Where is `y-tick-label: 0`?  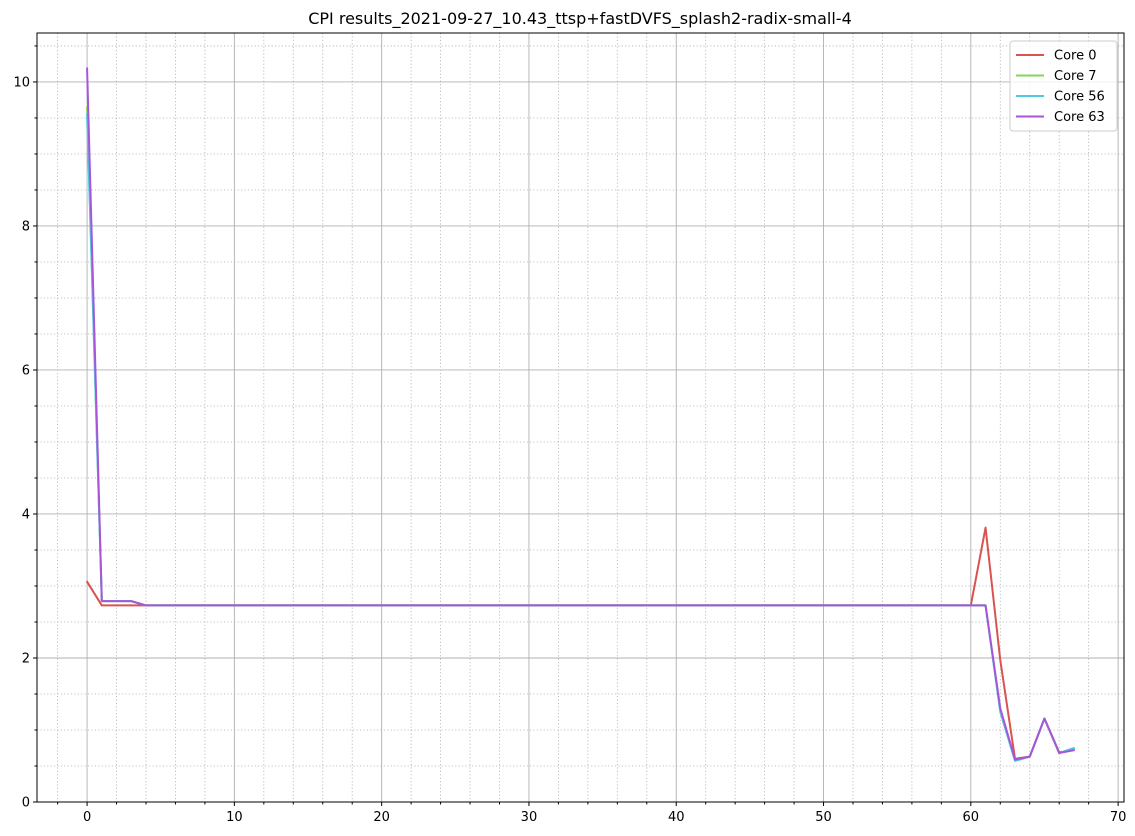
y-tick-label: 0 is located at coordinates (26, 803).